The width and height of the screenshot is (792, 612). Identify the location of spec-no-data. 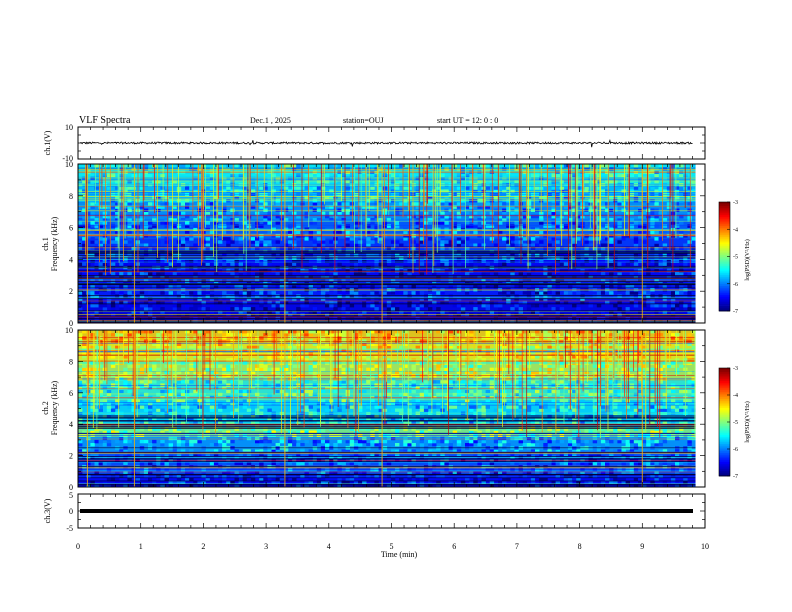
(700, 243).